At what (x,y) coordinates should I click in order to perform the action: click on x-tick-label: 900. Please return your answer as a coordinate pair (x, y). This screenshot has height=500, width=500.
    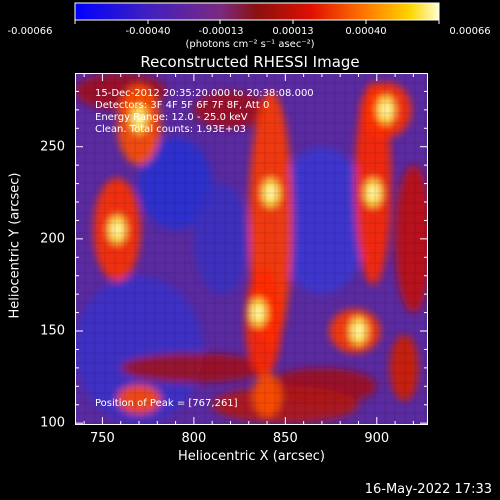
    Looking at the image, I should click on (377, 438).